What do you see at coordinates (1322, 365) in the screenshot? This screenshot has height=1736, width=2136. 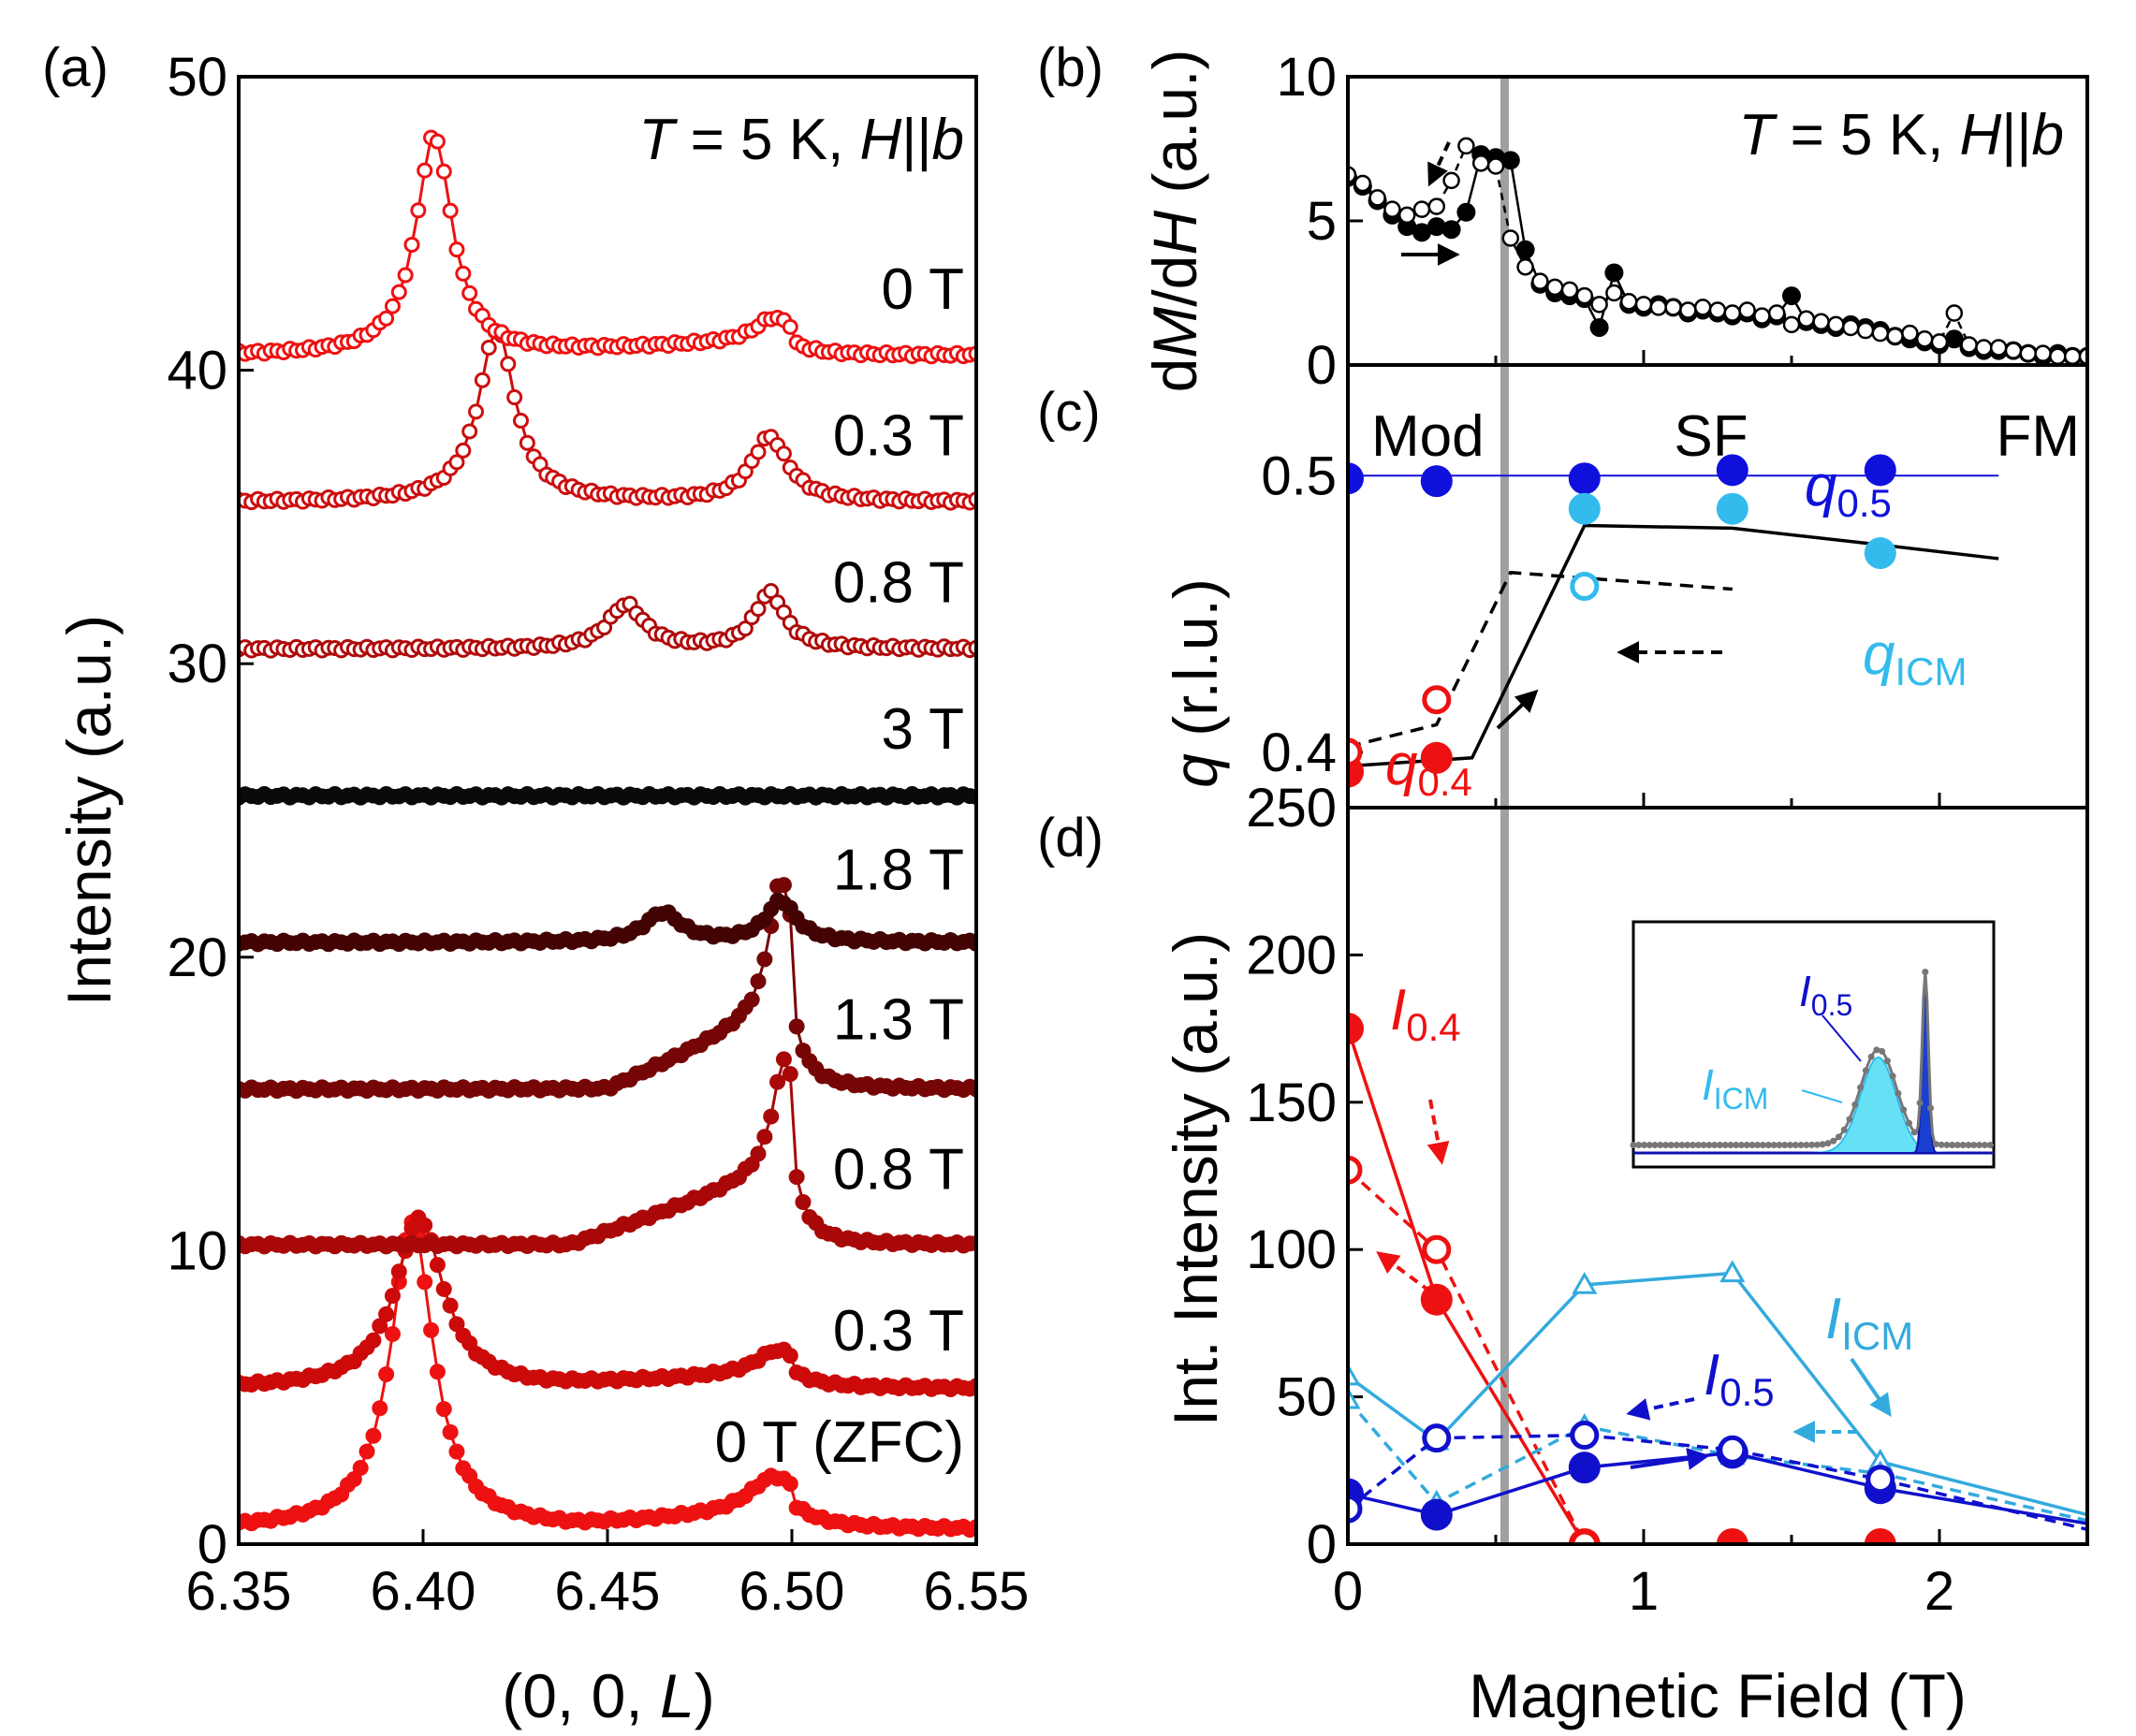 I see `b-ytick-label: 0` at bounding box center [1322, 365].